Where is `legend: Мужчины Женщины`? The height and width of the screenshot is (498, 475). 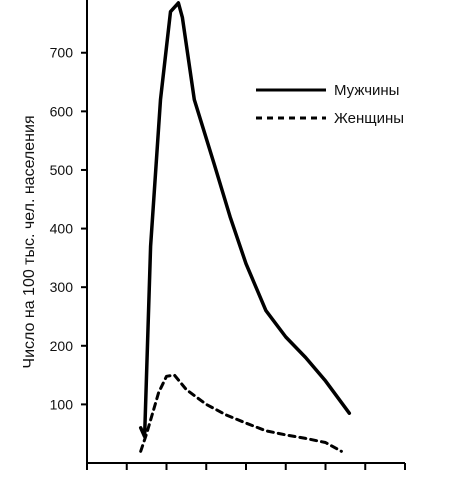
legend: Мужчины Женщины is located at coordinates (330, 104).